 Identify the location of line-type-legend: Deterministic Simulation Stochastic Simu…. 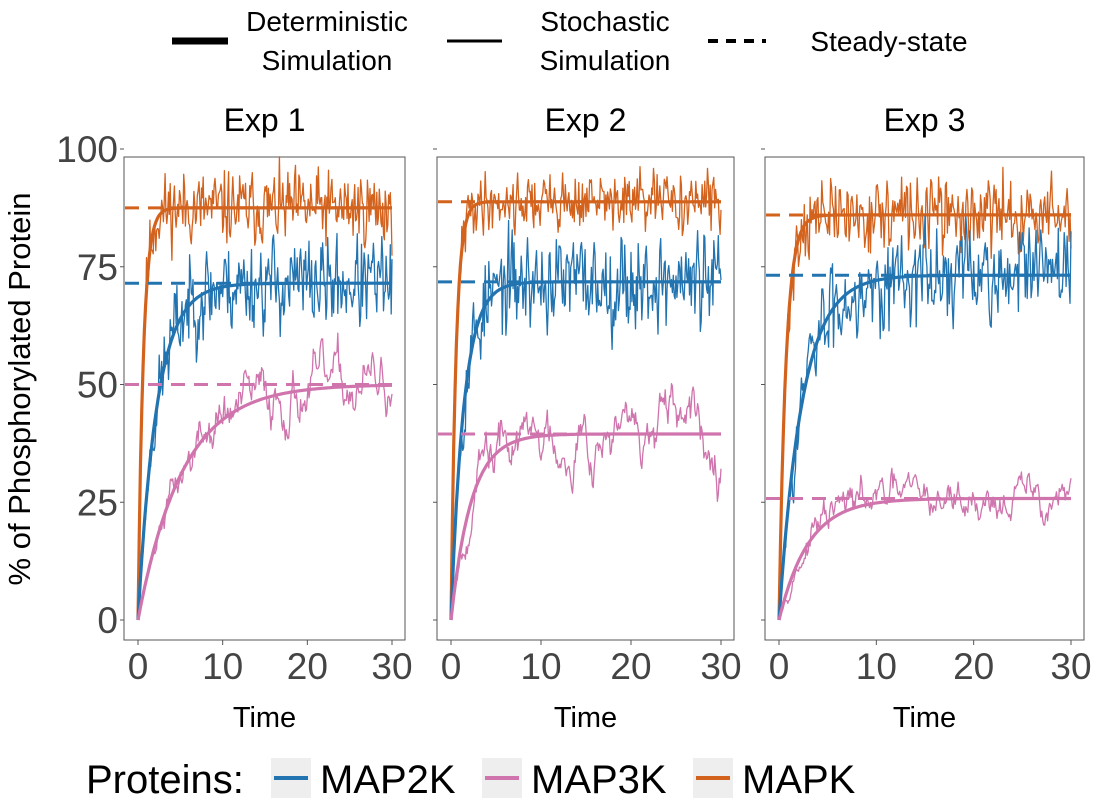
(570, 41).